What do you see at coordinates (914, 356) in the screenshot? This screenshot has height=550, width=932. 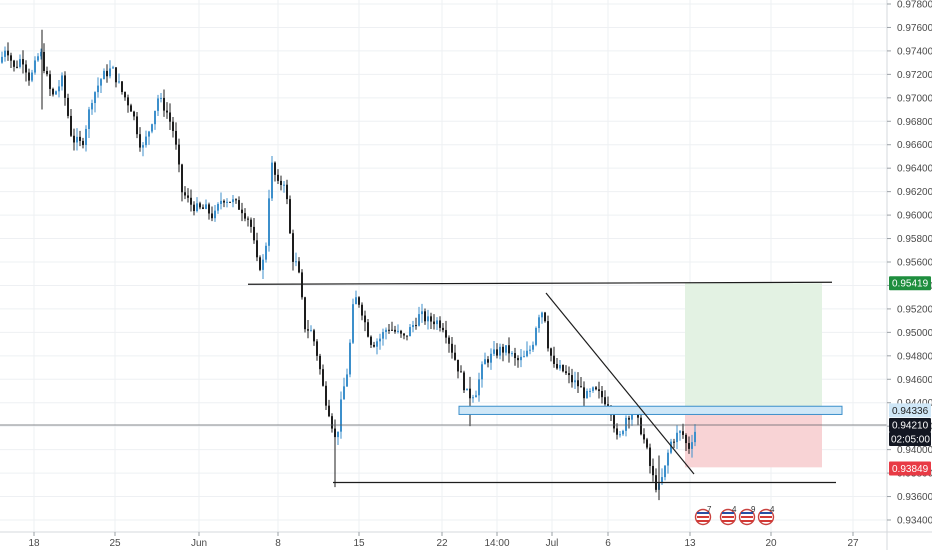 I see `y-tick-label: 0.94800` at bounding box center [914, 356].